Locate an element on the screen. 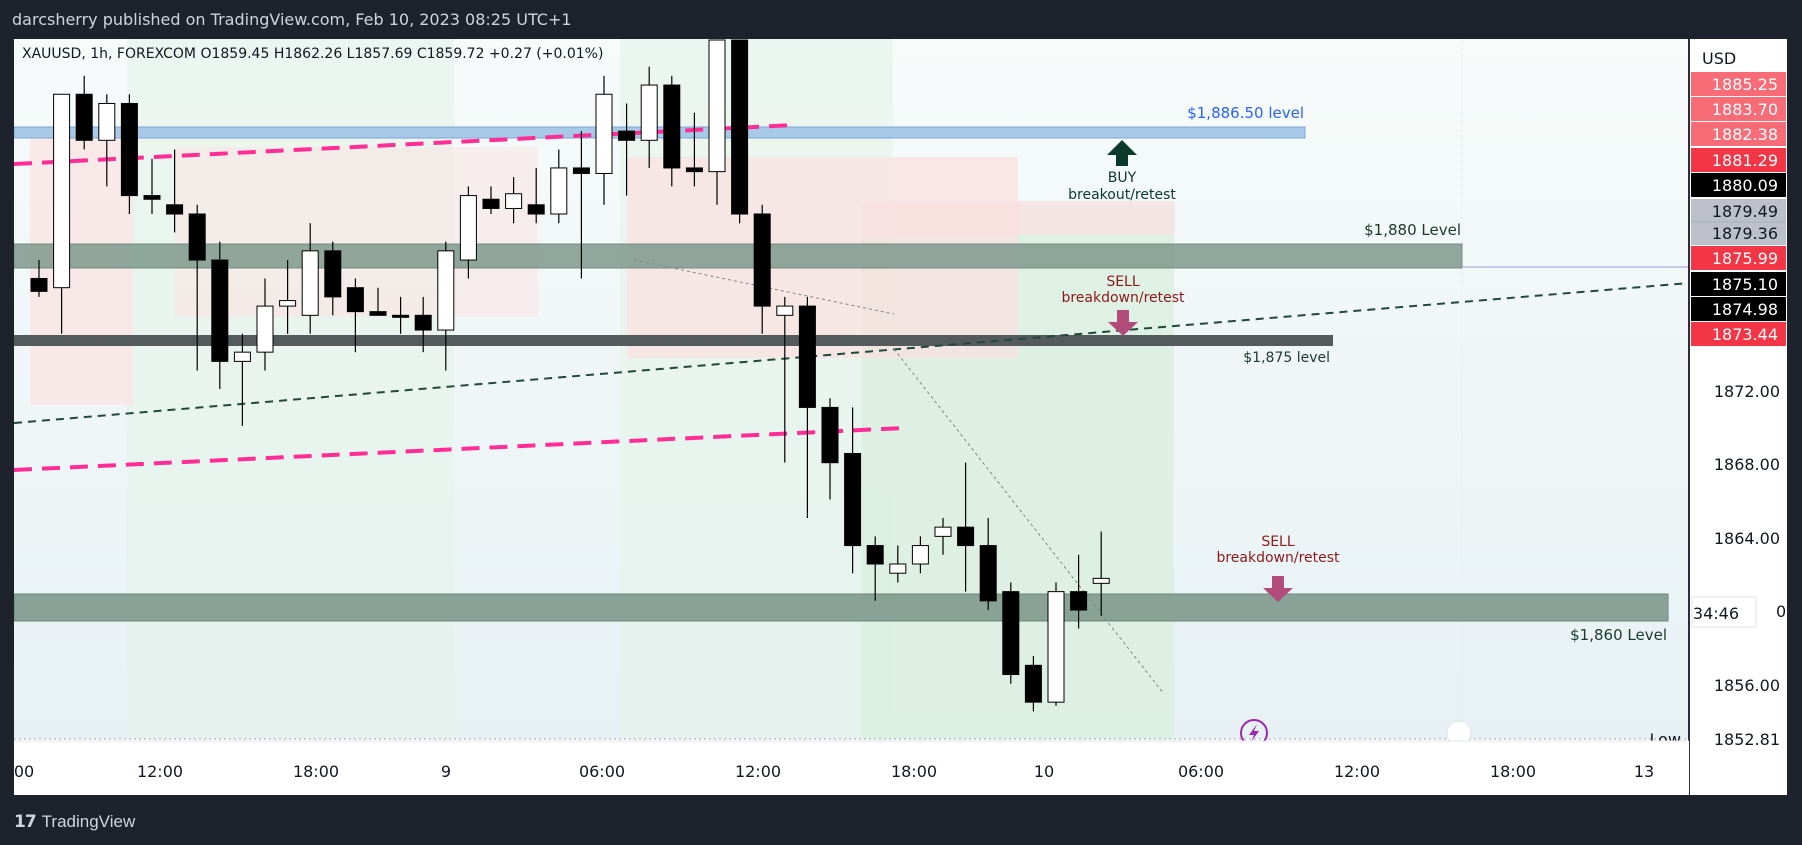 Image resolution: width=1802 pixels, height=845 pixels. tradingview-logo: 17 TradingView is located at coordinates (74, 822).